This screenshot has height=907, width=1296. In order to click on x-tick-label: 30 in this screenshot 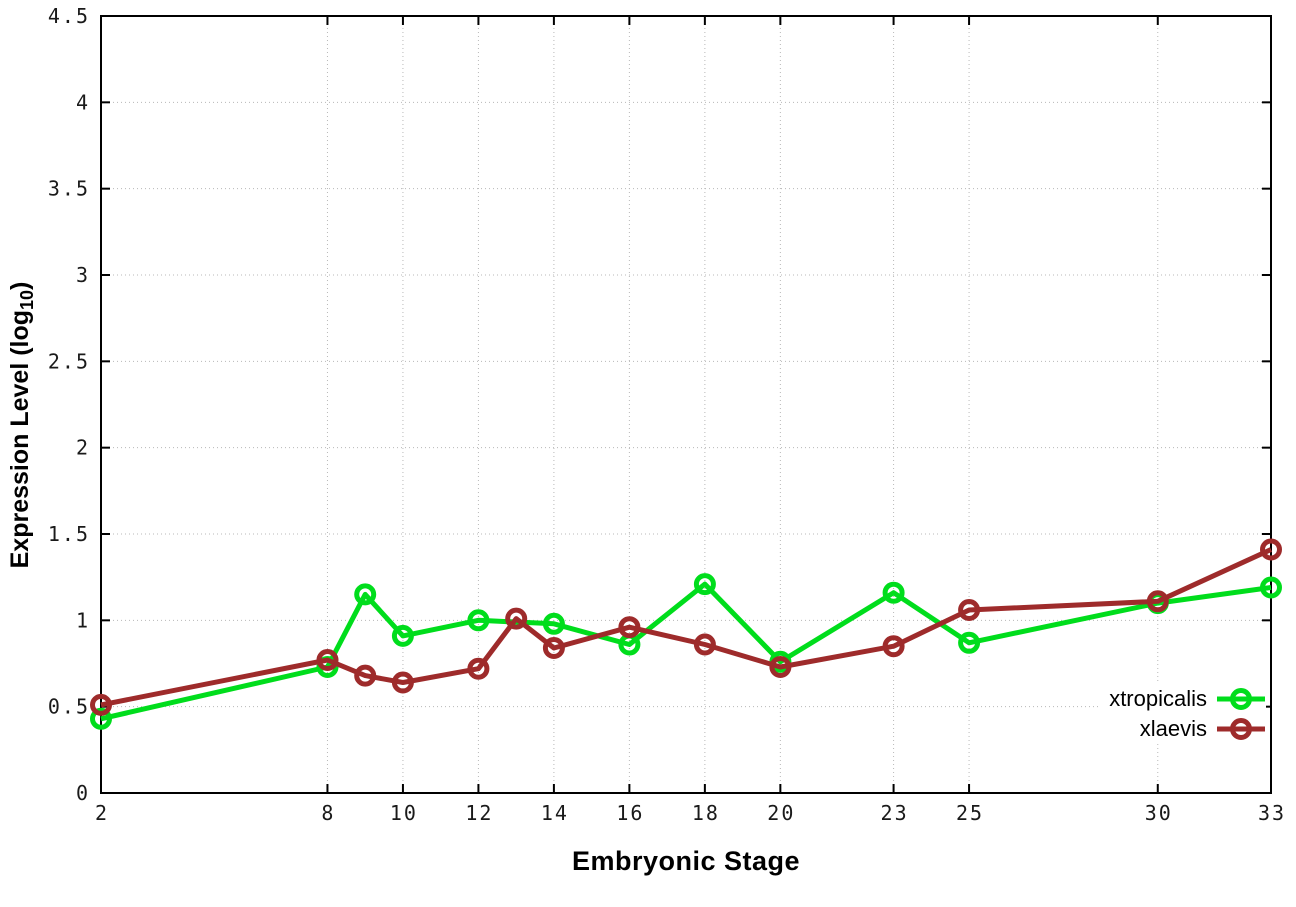, I will do `click(1159, 813)`.